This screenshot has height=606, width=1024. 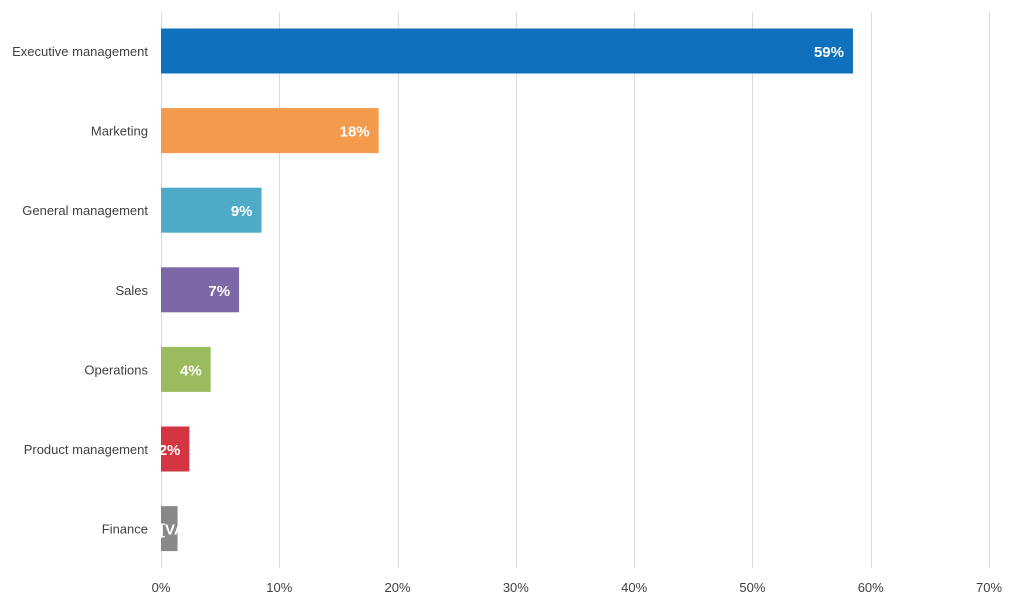 I want to click on bar-executive-management, so click(x=507, y=51).